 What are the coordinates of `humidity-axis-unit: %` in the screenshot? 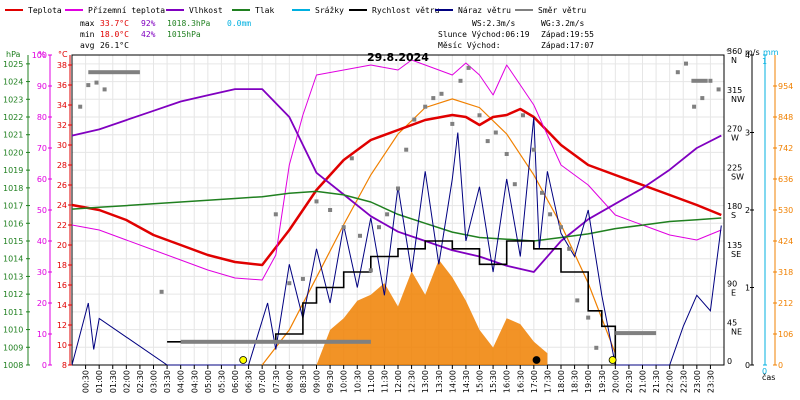 It's located at (42, 54).